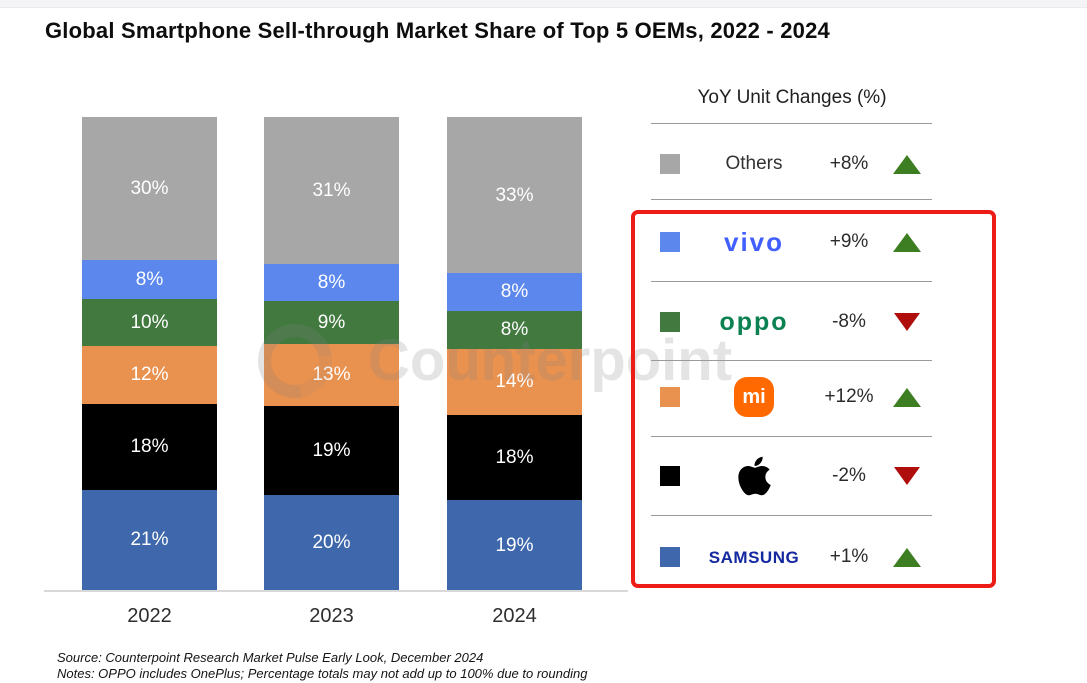 This screenshot has width=1087, height=683. What do you see at coordinates (670, 557) in the screenshot?
I see `samsung-swatch` at bounding box center [670, 557].